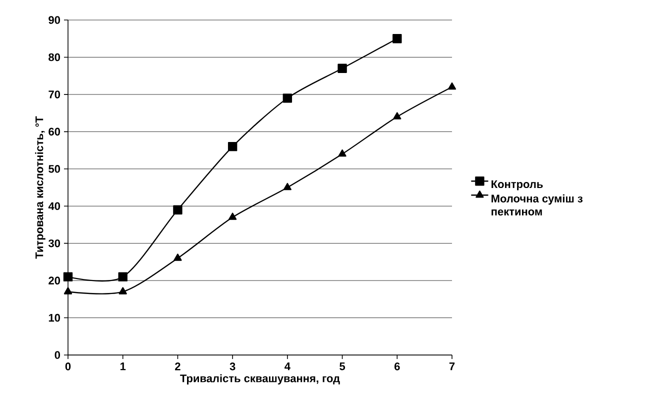 Image resolution: width=653 pixels, height=416 pixels. What do you see at coordinates (54, 318) in the screenshot?
I see `y-tick-label: 10` at bounding box center [54, 318].